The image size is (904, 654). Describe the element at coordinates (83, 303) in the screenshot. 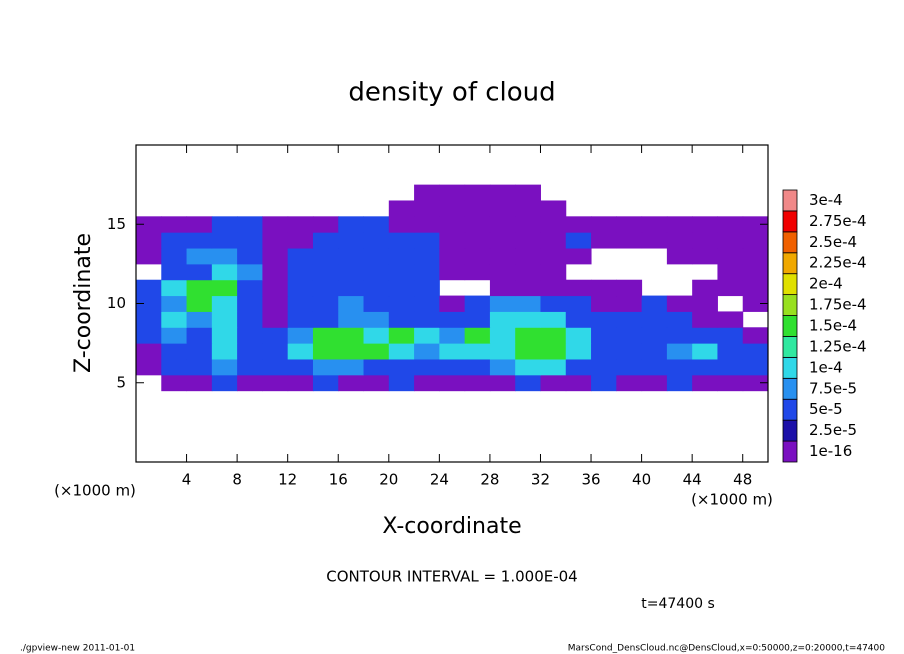

I see `y-axis-label: Z-coordinate` at that location.